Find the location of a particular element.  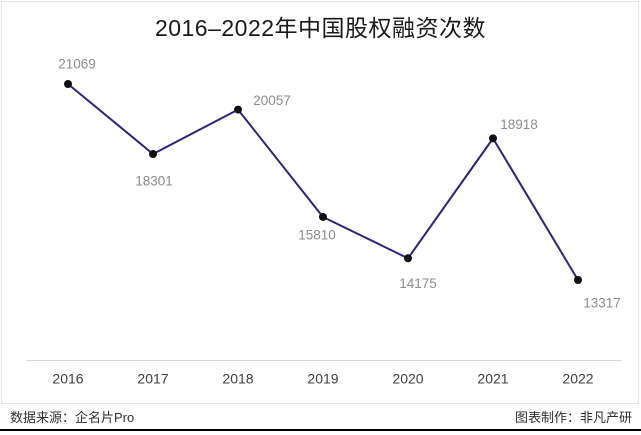

x-tick-label: 2022 is located at coordinates (577, 379).